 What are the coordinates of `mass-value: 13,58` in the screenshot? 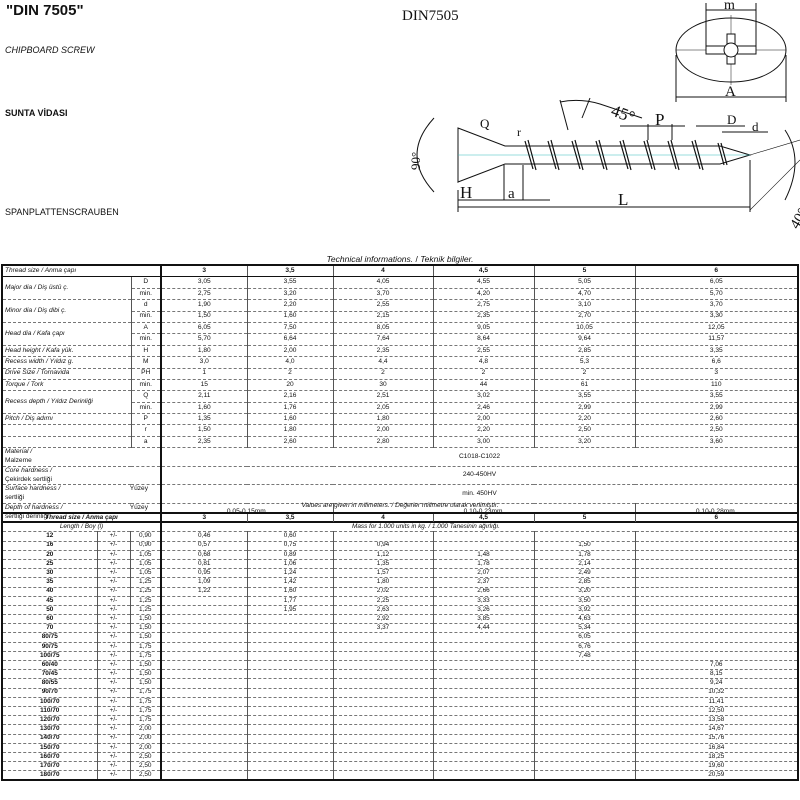 It's located at (716, 720).